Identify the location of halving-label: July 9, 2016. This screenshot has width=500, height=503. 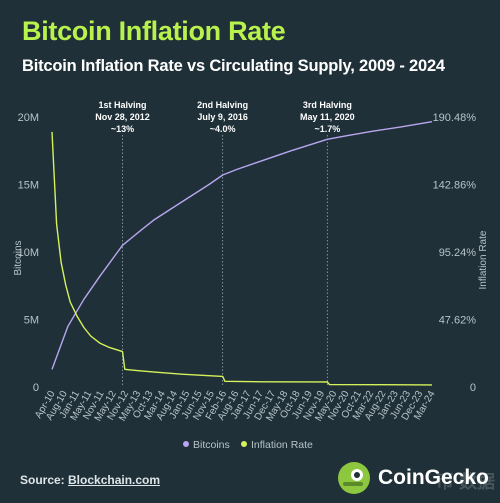
(222, 117).